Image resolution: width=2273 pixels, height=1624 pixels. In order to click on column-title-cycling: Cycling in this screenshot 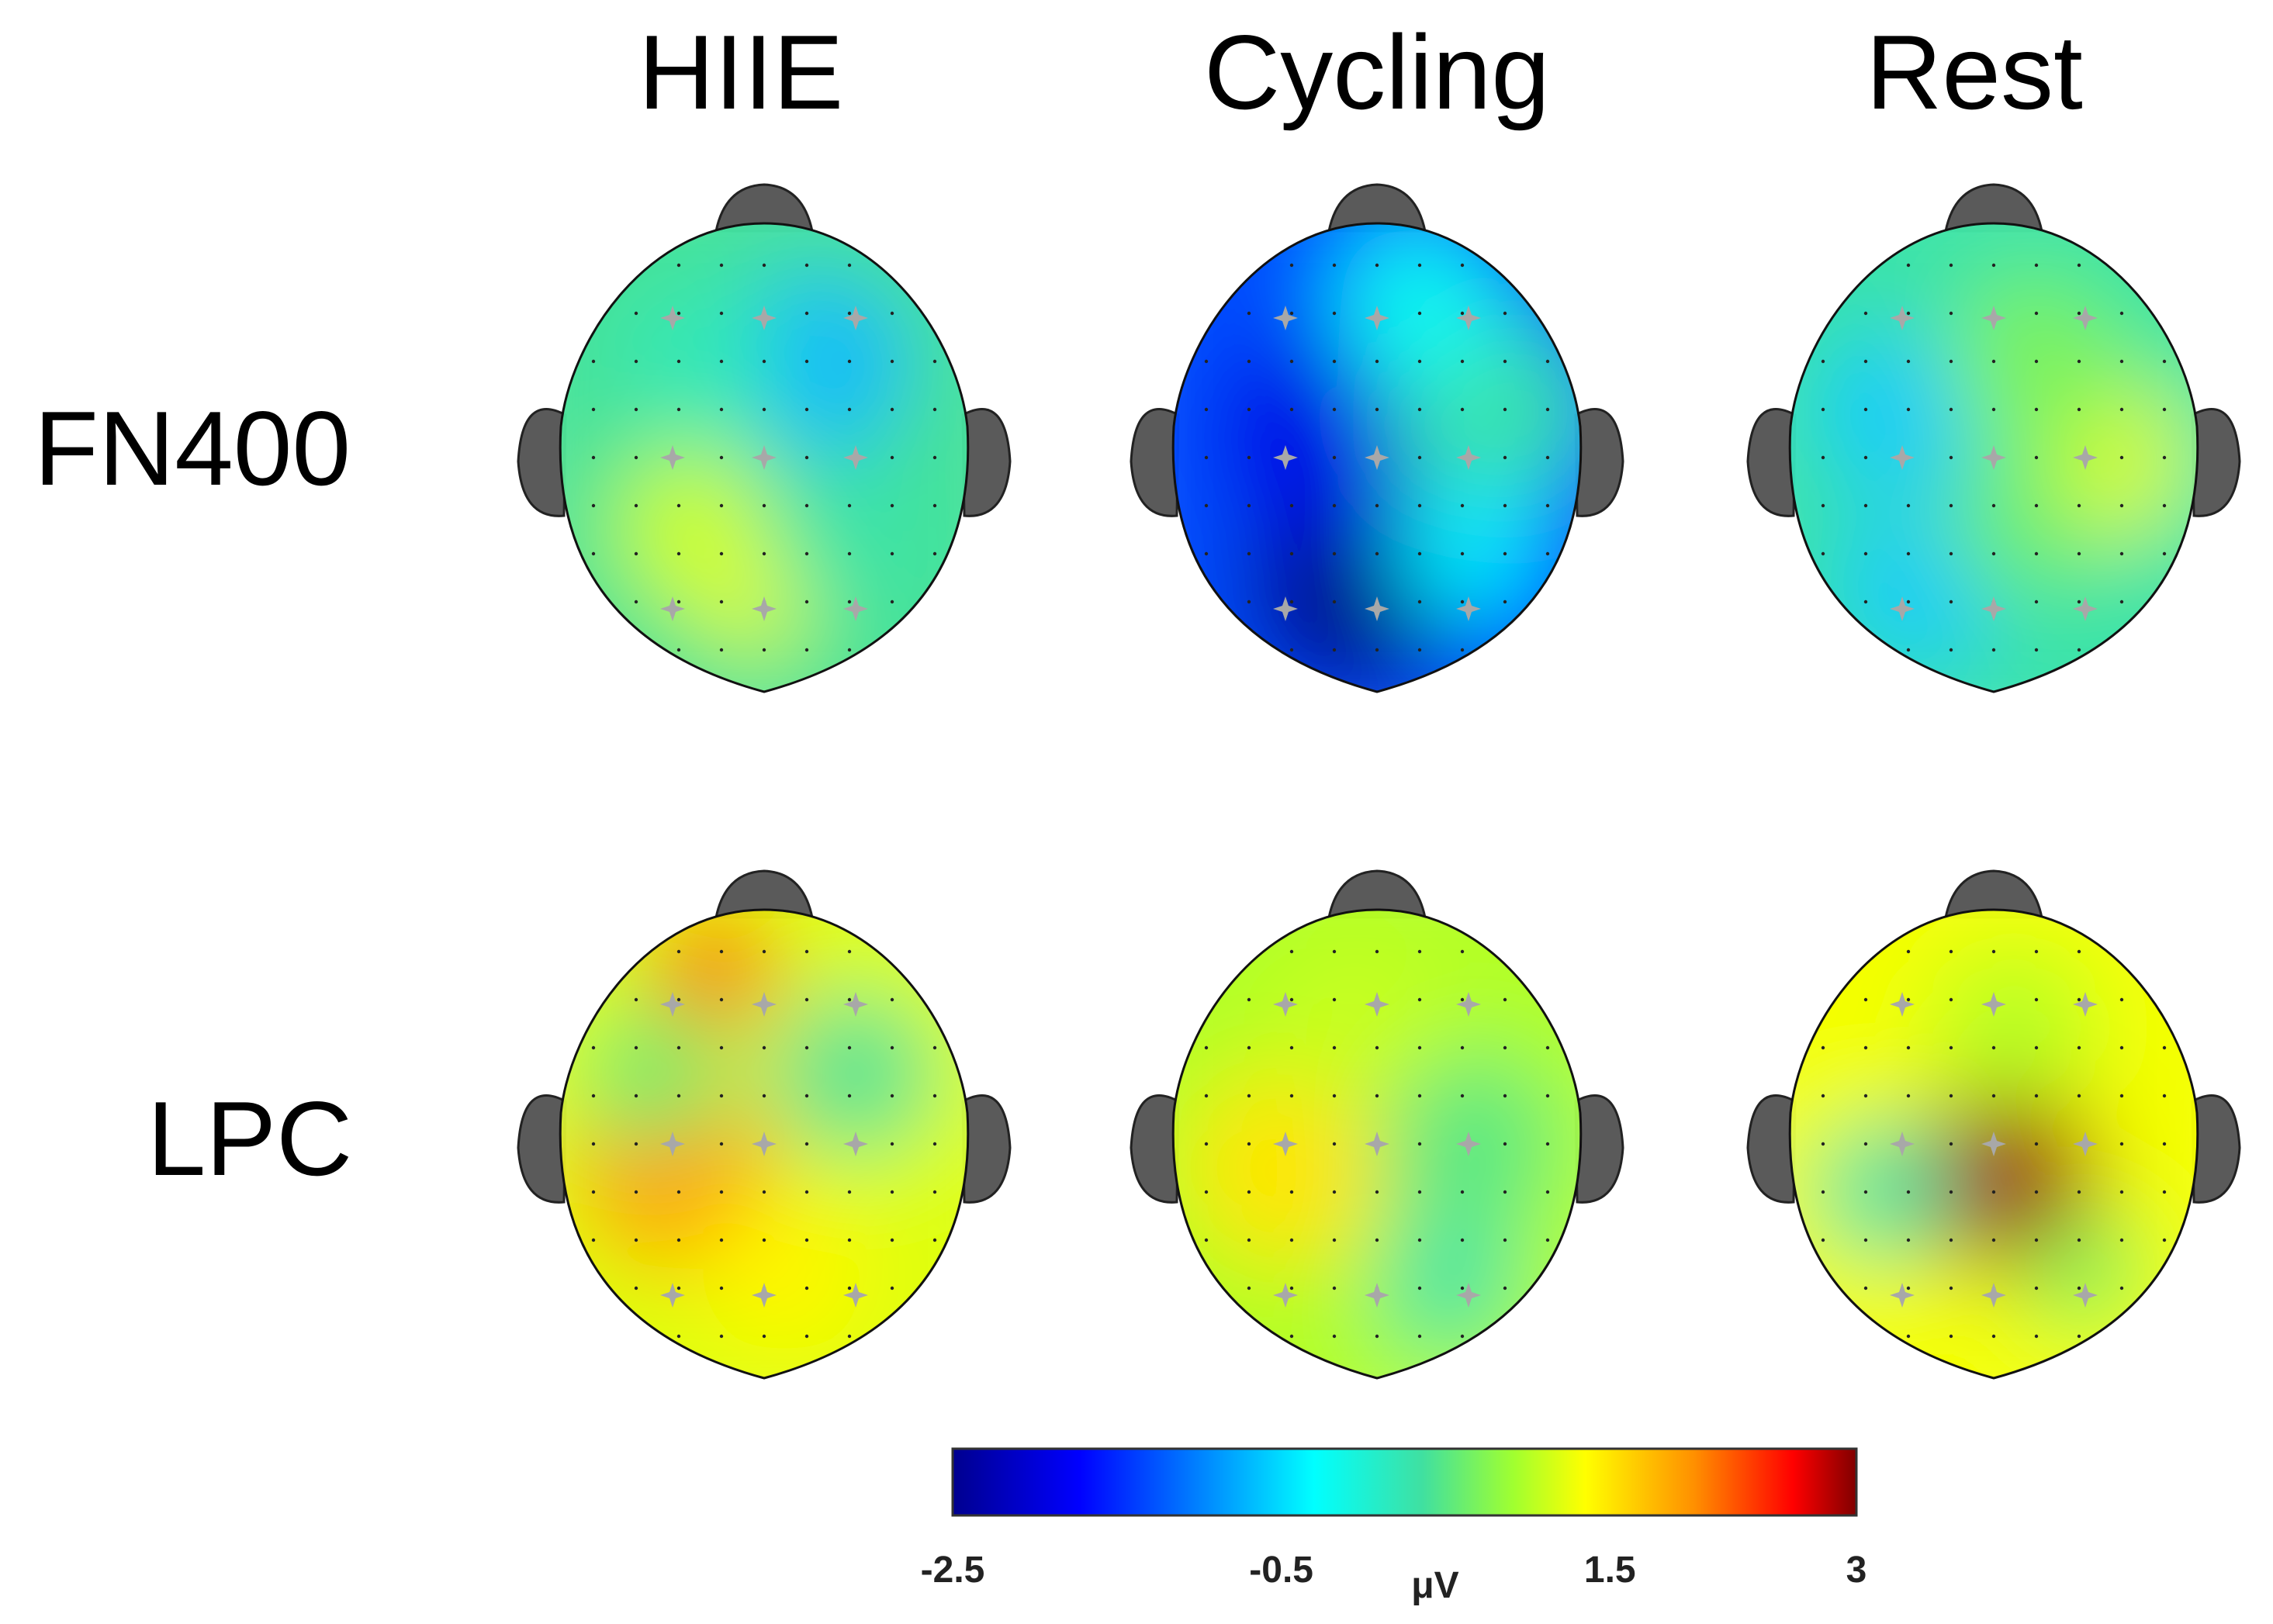, I will do `click(1377, 72)`.